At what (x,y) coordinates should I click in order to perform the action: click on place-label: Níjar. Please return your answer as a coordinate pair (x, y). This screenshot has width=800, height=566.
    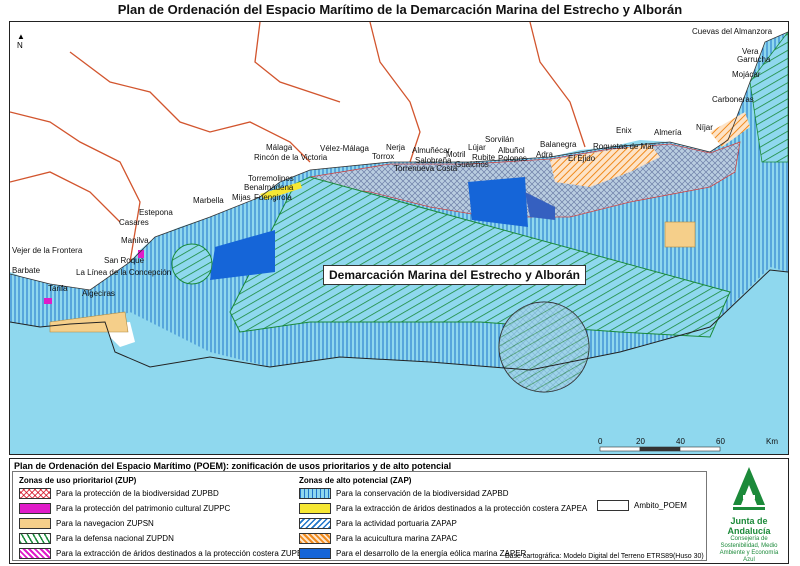
    Looking at the image, I should click on (704, 127).